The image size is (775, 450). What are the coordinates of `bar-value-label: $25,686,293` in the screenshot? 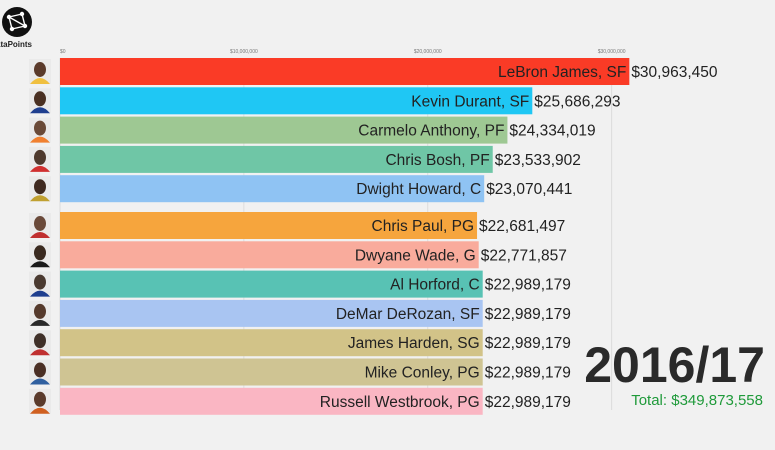 It's located at (577, 101).